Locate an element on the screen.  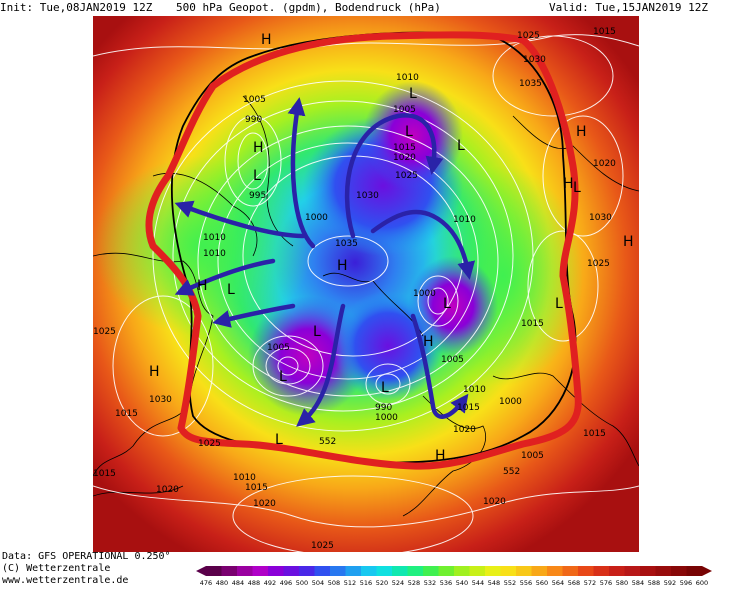
legend-tick-label: 600 is located at coordinates (702, 583).